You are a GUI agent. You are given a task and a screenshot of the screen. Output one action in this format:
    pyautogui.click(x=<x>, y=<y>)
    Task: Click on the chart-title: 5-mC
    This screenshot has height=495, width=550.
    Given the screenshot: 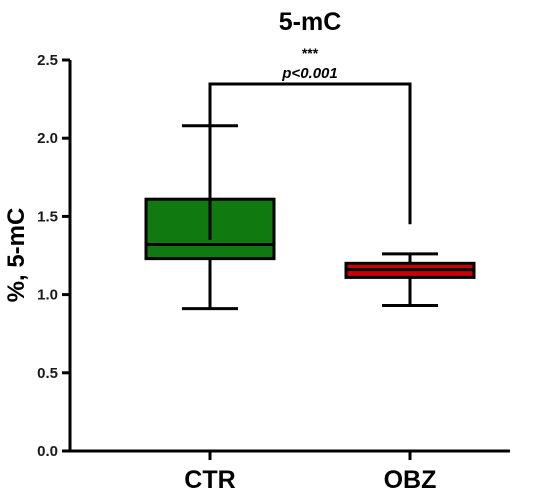 What is the action you would take?
    pyautogui.click(x=310, y=22)
    